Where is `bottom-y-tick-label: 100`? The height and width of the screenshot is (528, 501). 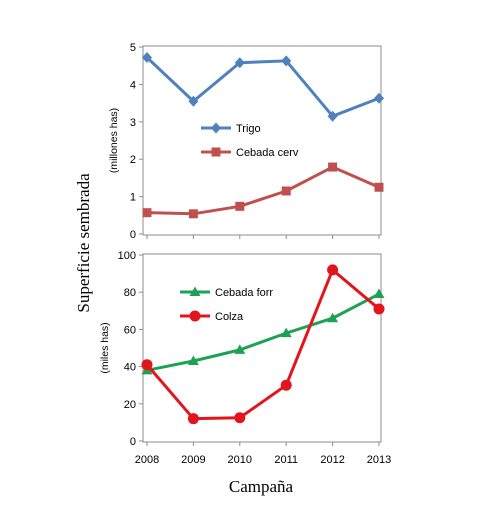
bottom-y-tick-label: 100 is located at coordinates (127, 256).